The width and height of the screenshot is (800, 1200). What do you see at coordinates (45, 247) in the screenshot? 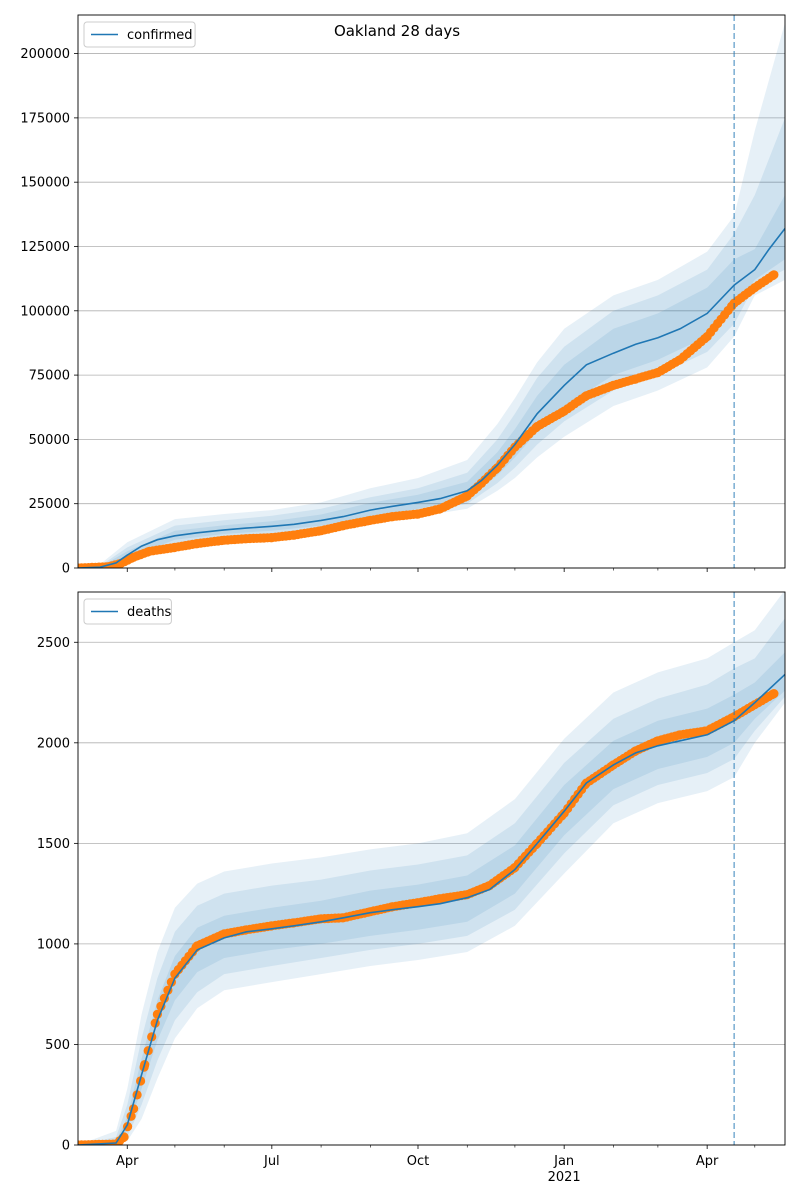
I see `confirmed-y-tick-label: 125000` at bounding box center [45, 247].